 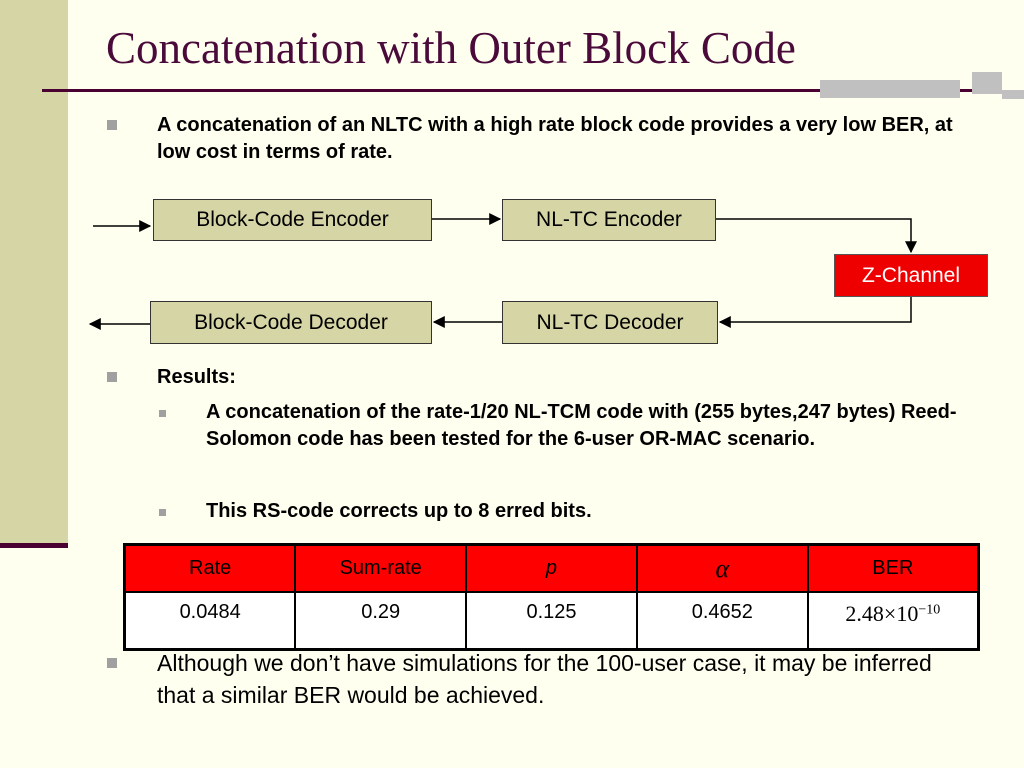 What do you see at coordinates (381, 568) in the screenshot?
I see `header-sum-rate: Sum-rate` at bounding box center [381, 568].